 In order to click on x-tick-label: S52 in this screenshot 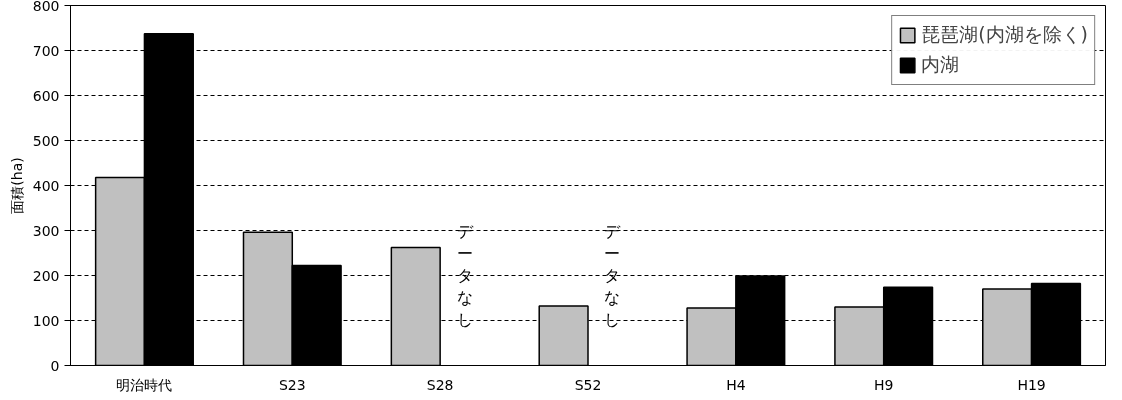, I will do `click(588, 384)`.